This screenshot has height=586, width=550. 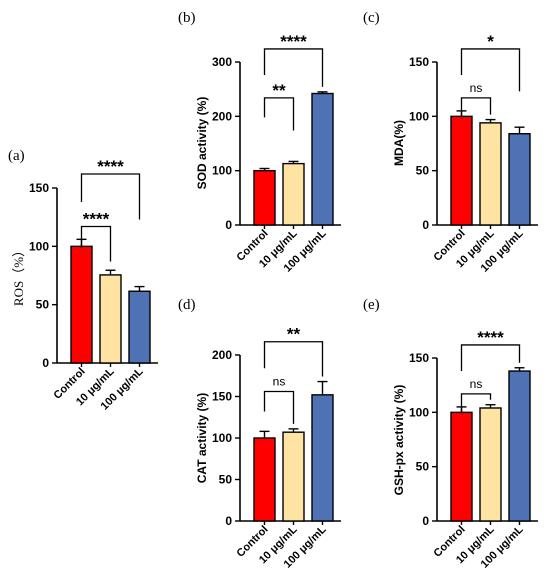 I want to click on panel-label: (d), so click(x=187, y=305).